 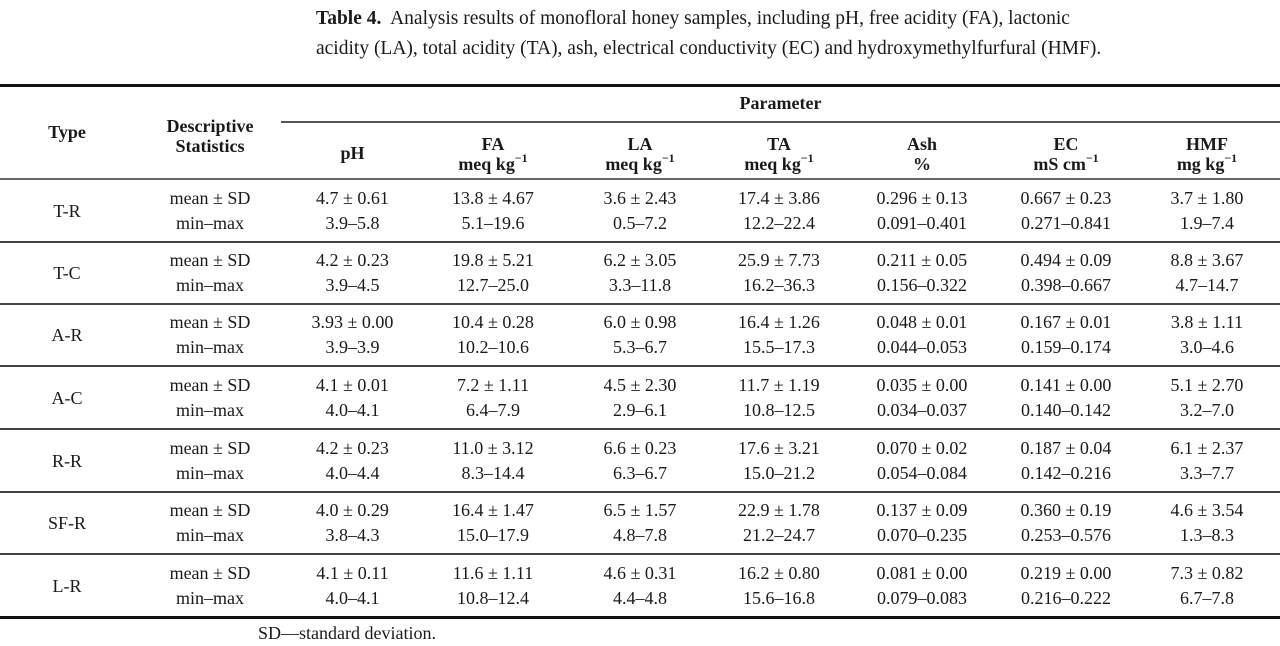 What do you see at coordinates (780, 122) in the screenshot?
I see `parameter-group-rule` at bounding box center [780, 122].